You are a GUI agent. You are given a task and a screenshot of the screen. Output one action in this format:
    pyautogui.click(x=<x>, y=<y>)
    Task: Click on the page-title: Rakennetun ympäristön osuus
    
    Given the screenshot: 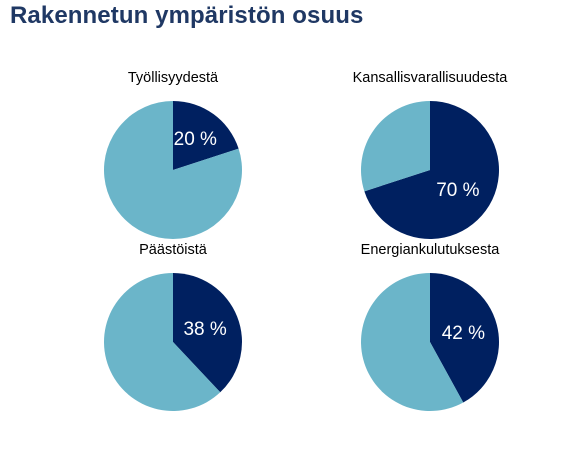 What is the action you would take?
    pyautogui.click(x=187, y=15)
    